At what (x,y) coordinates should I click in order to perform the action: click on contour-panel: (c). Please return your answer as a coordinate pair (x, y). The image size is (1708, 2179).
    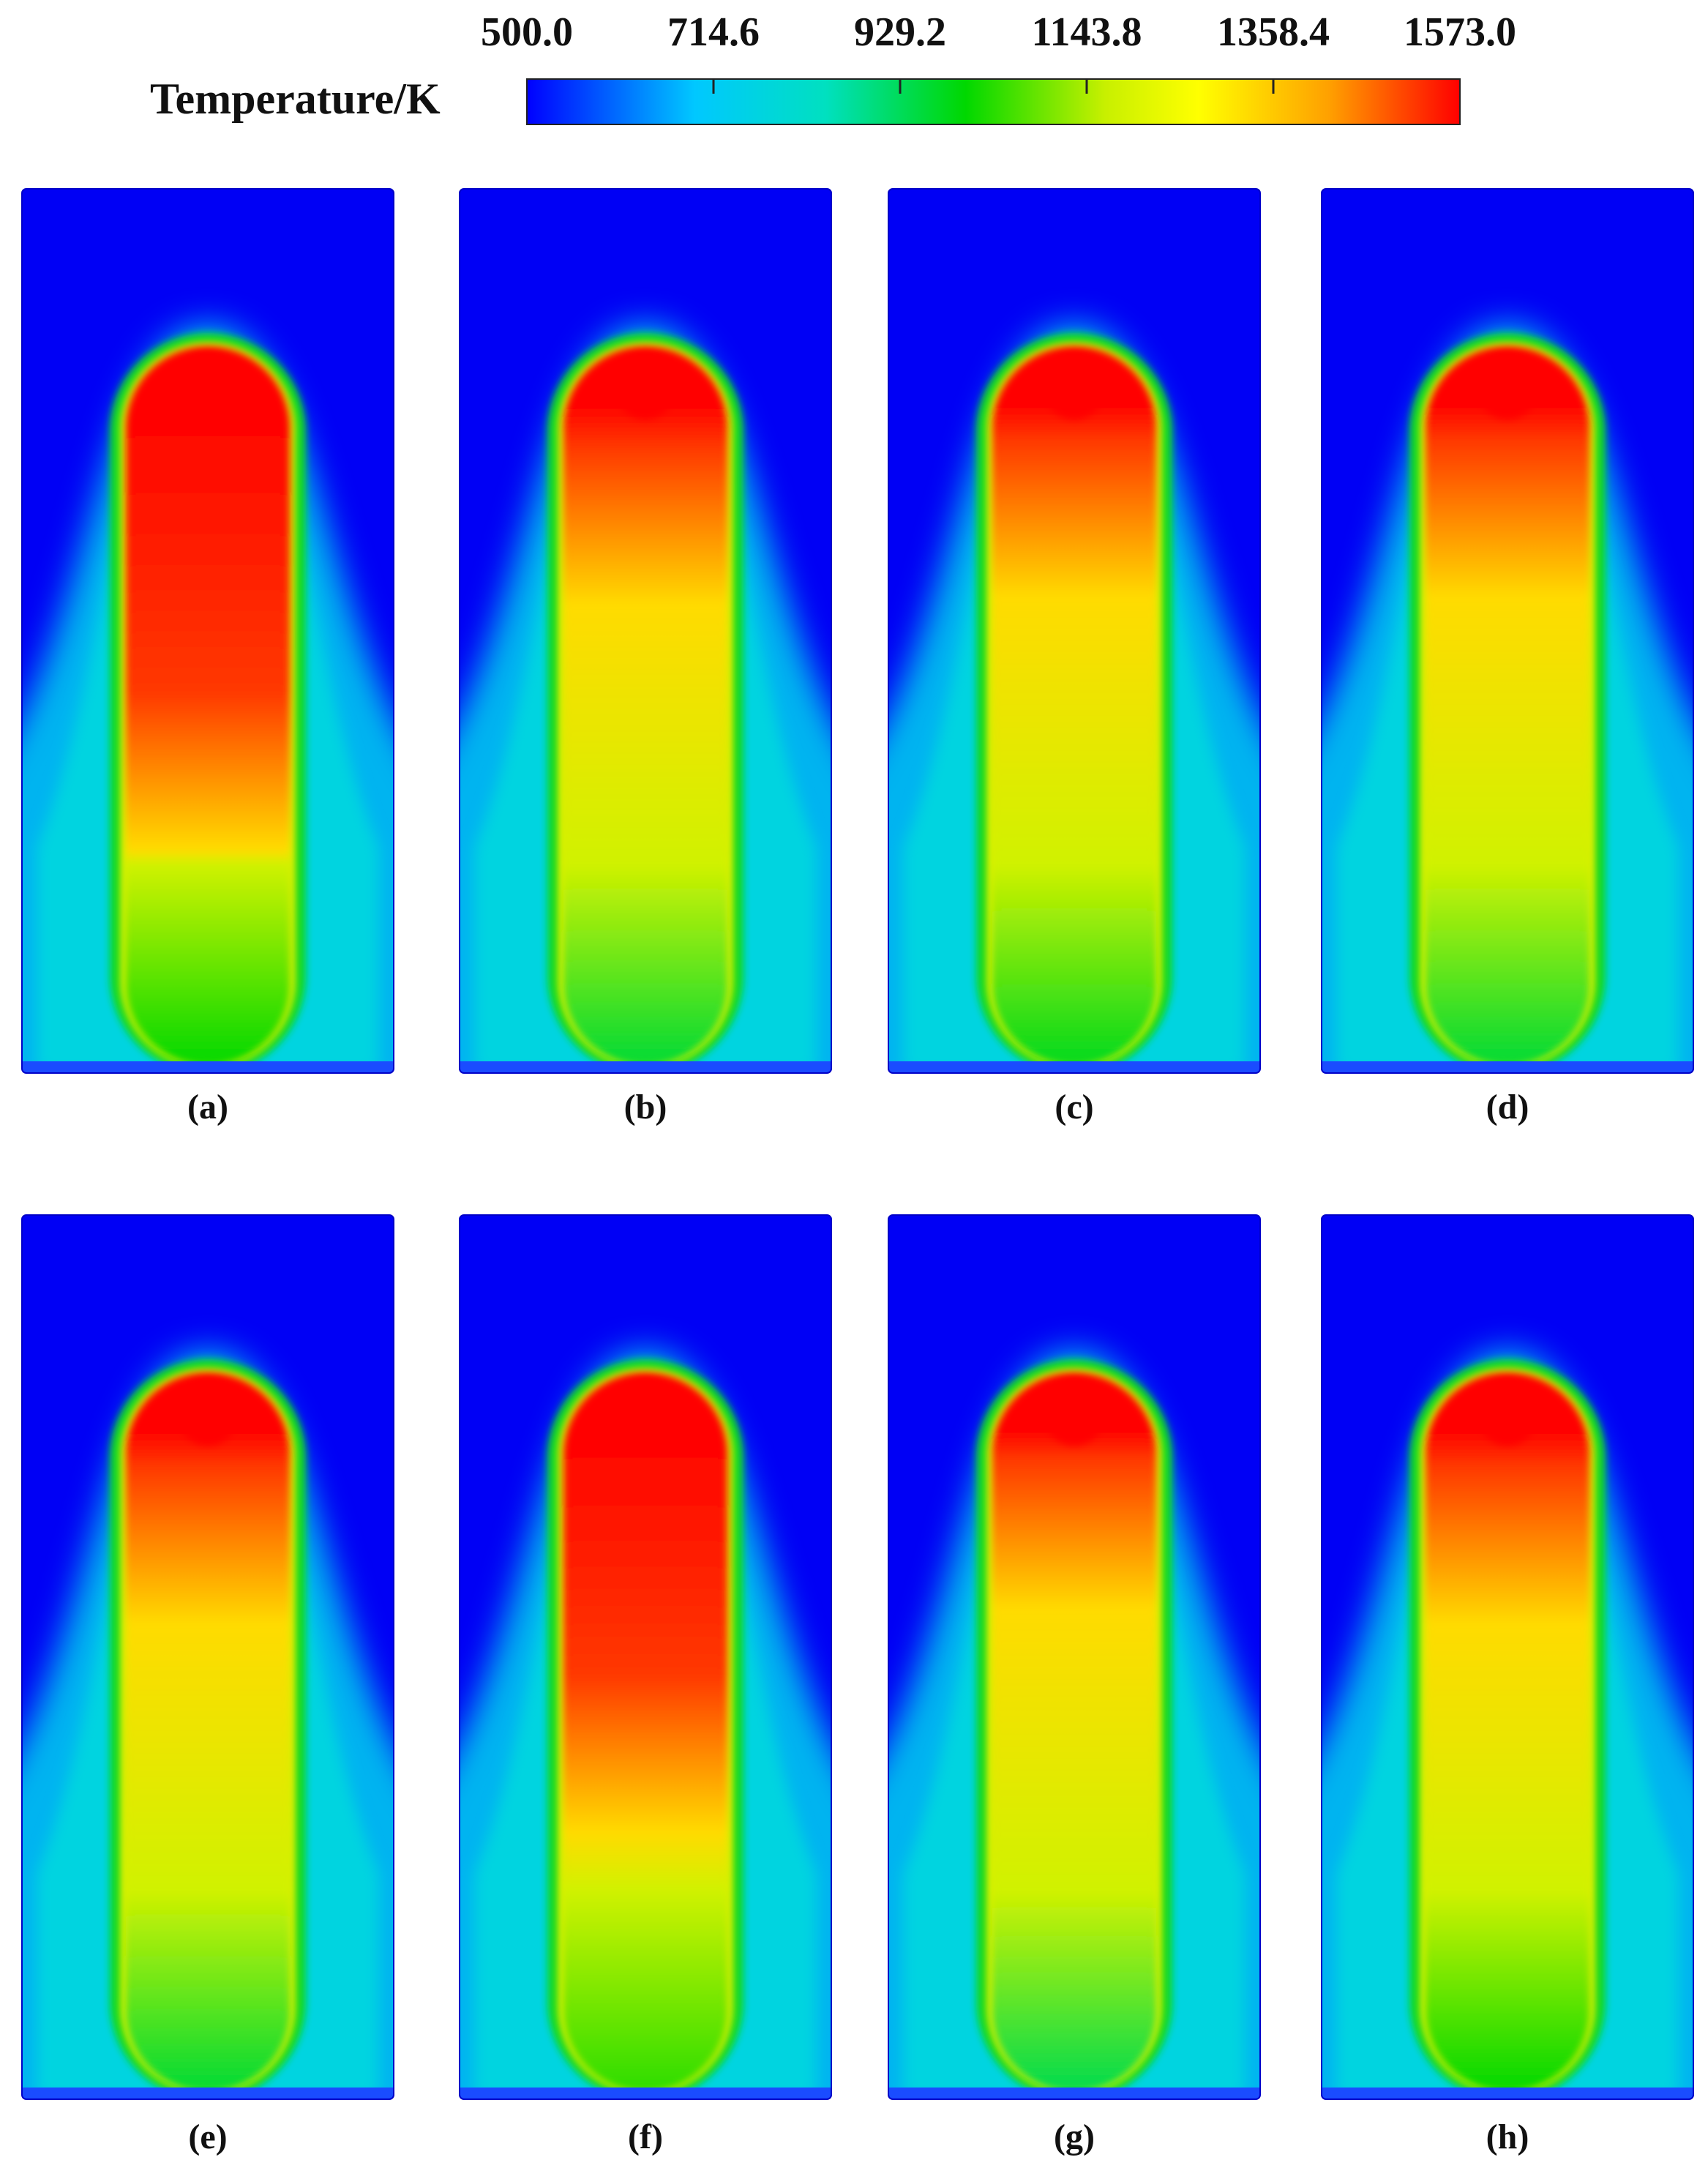
    Looking at the image, I should click on (1074, 657).